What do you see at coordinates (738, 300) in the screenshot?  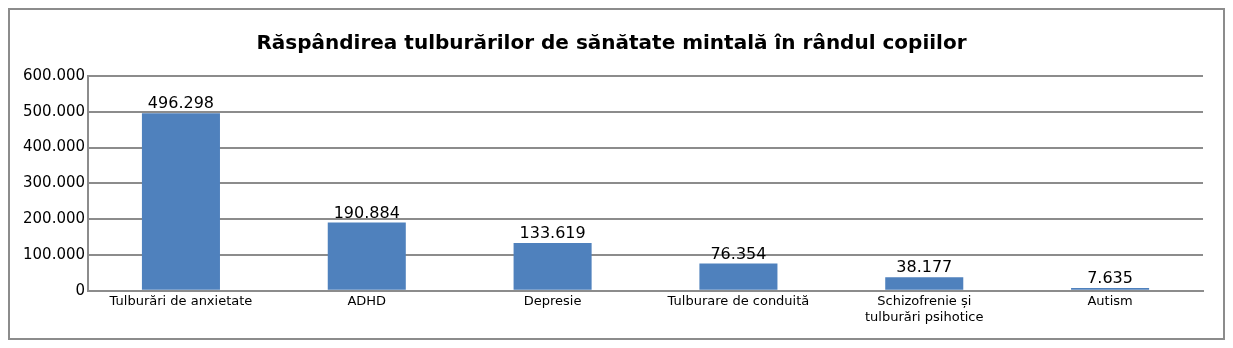 I see `x-tick-label: Tulburare de conduită` at bounding box center [738, 300].